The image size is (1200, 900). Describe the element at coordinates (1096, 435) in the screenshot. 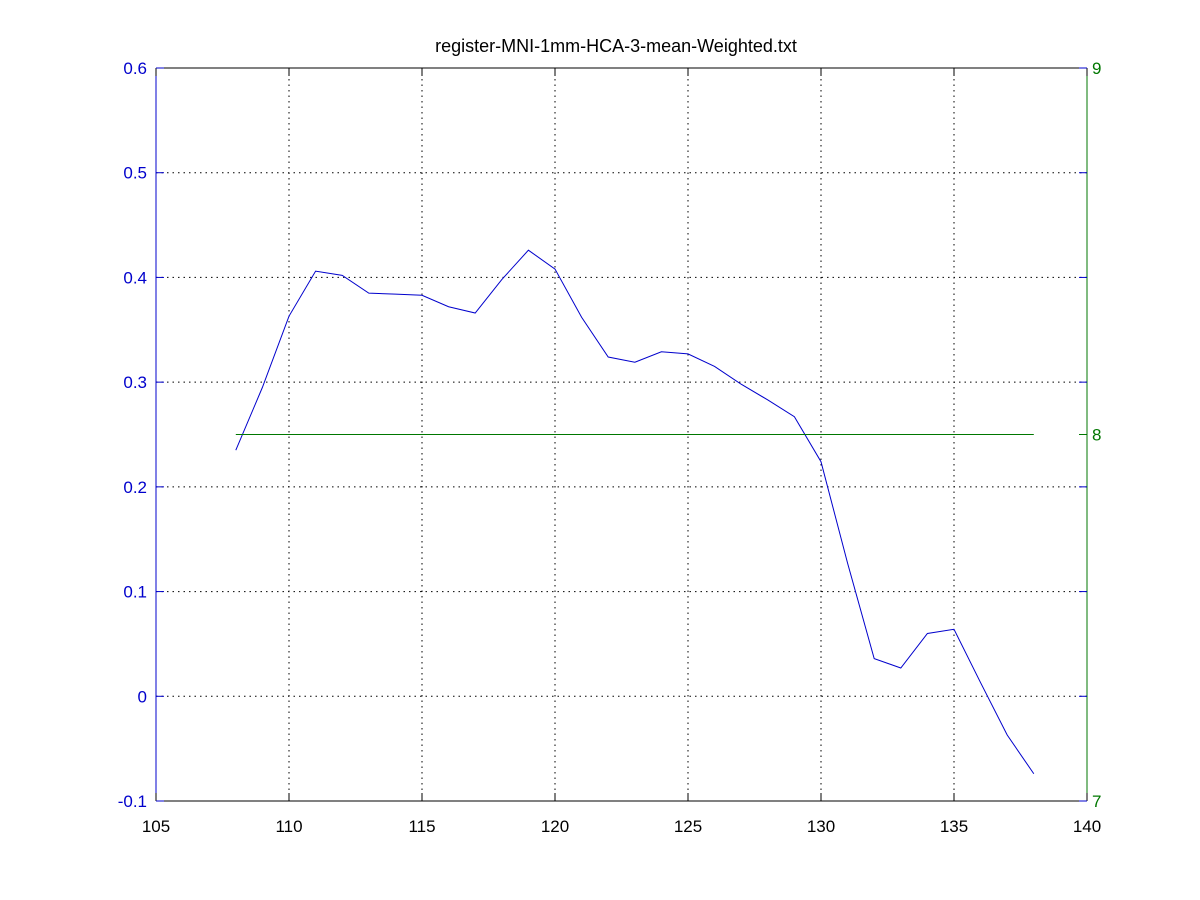

I see `y-right-tick-label-1: 8` at that location.